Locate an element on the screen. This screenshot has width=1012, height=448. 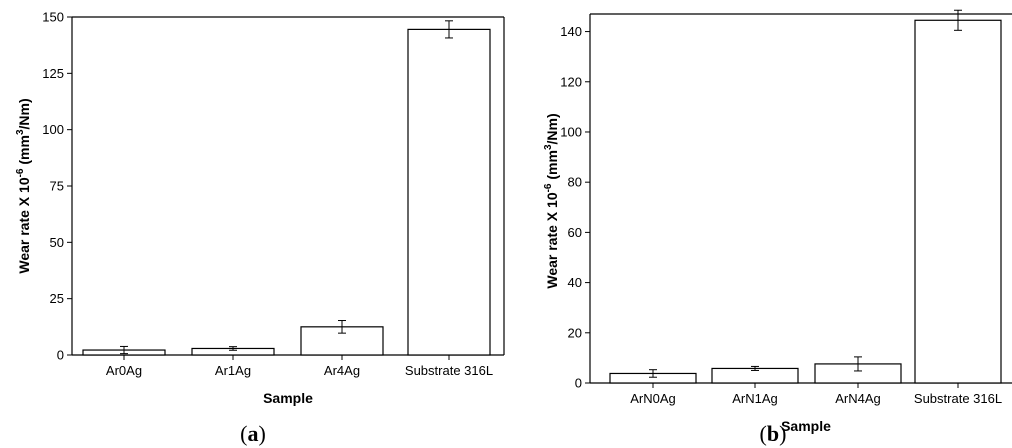
x-tick-label: ArN4Ag is located at coordinates (858, 398).